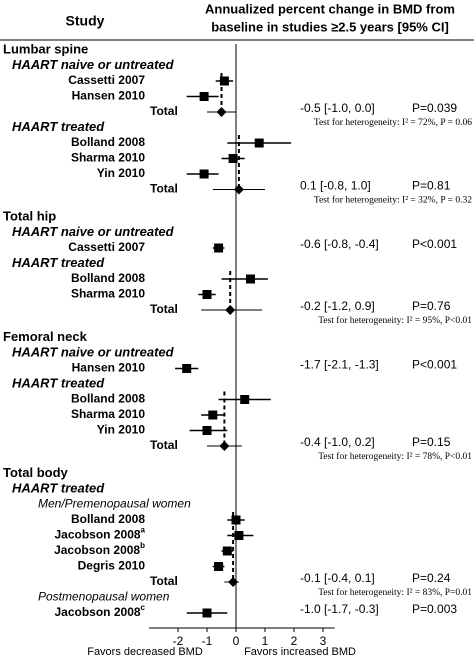 The height and width of the screenshot is (658, 474). I want to click on p-value: P=0.76, so click(431, 306).